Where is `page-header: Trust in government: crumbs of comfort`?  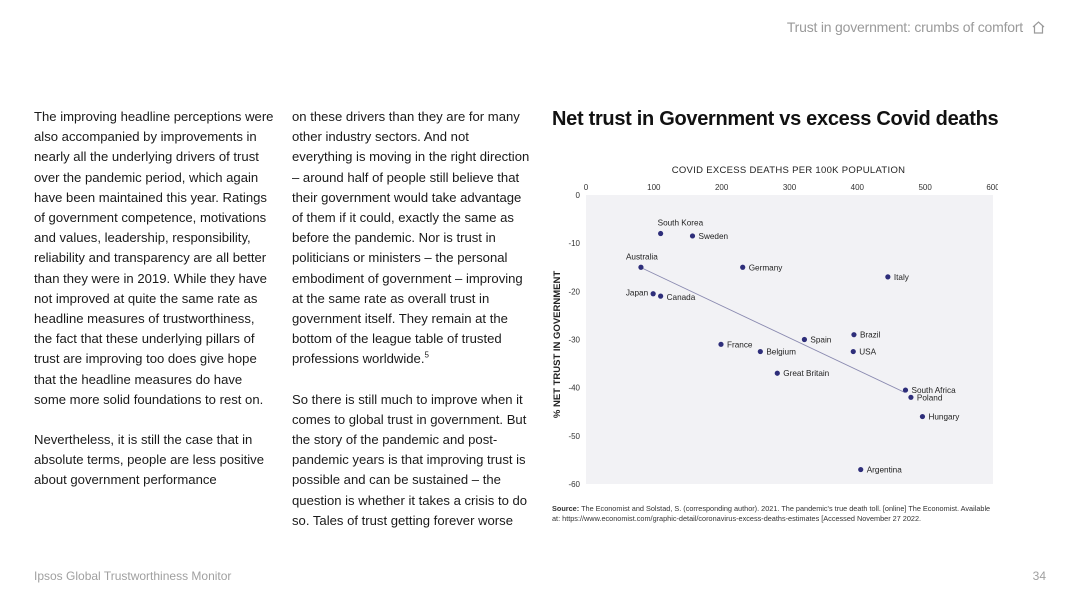 page-header: Trust in government: crumbs of comfort is located at coordinates (916, 27).